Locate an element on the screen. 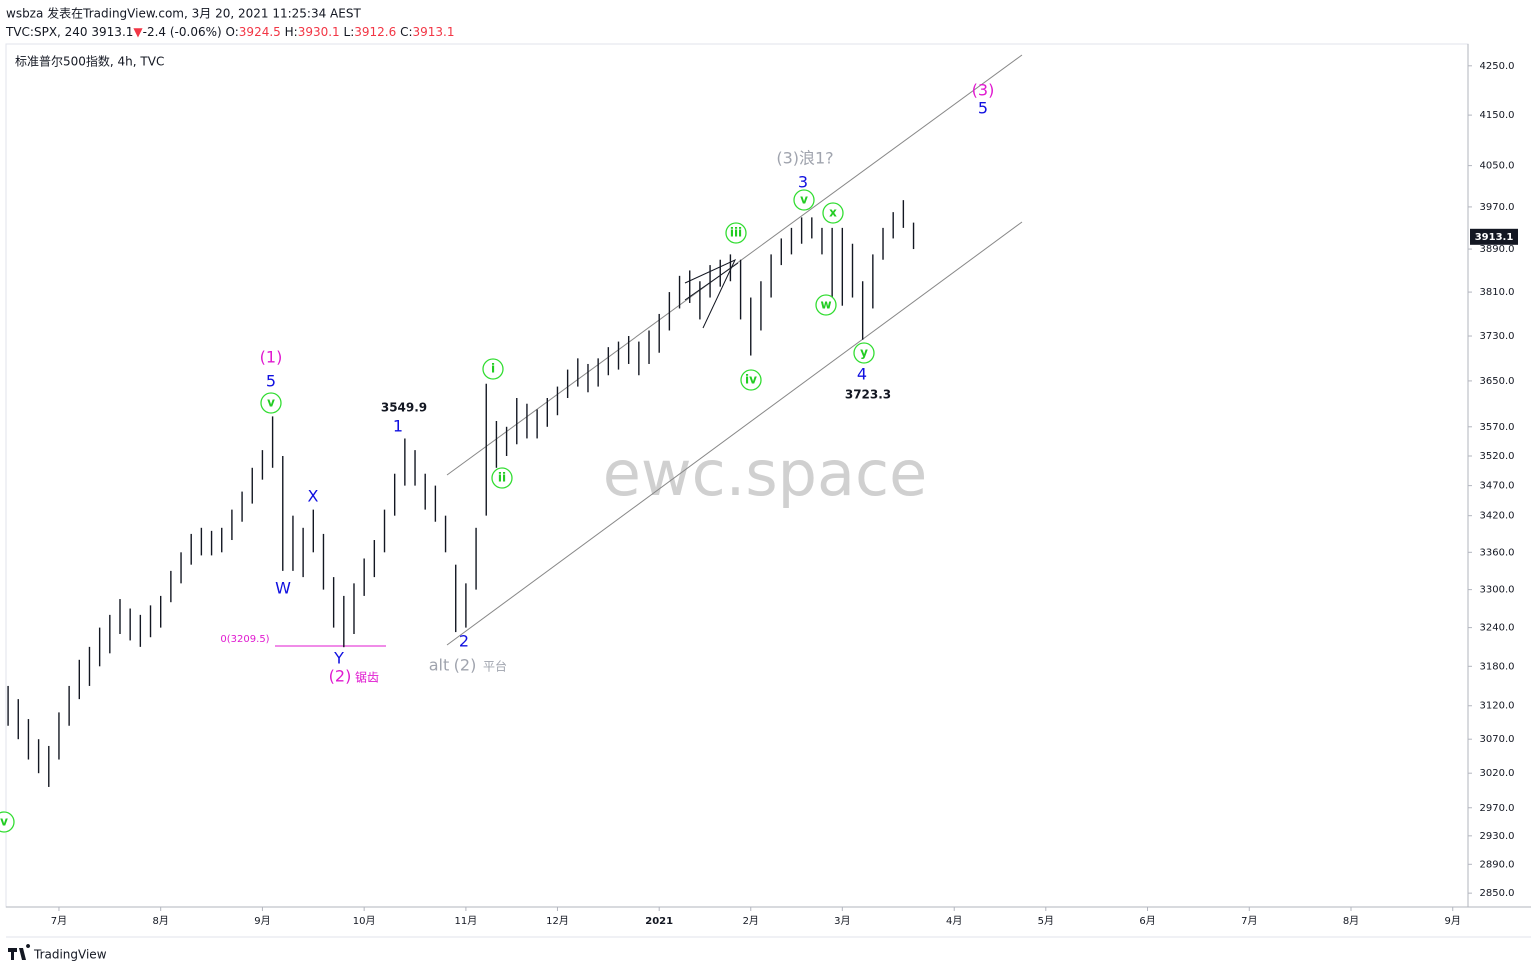  x-tick-label: 8月 is located at coordinates (1351, 921).